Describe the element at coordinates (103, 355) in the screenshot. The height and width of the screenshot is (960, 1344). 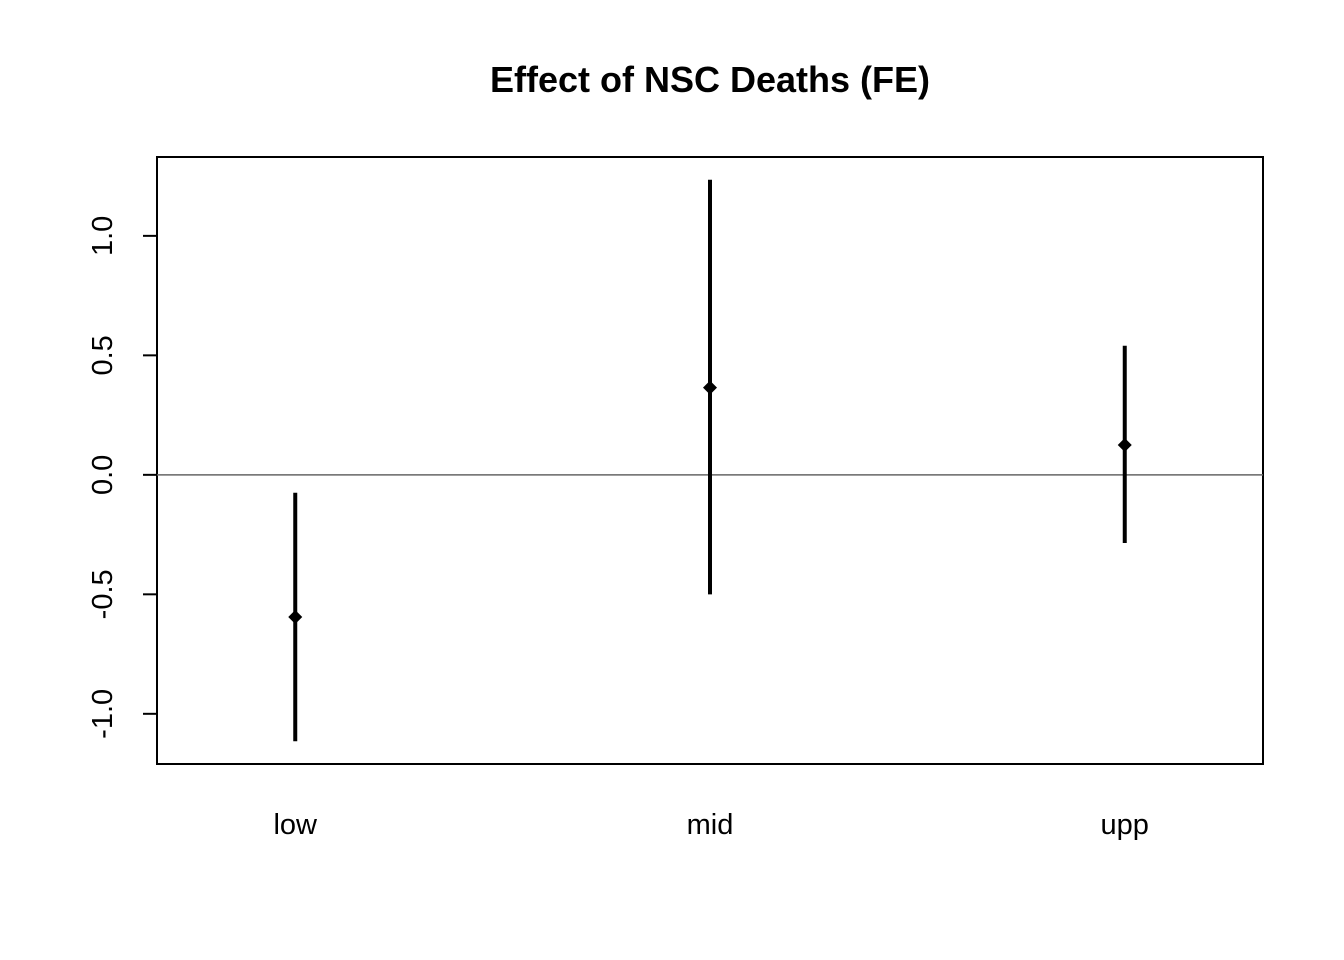
I see `y-tick-label: 0.5` at that location.